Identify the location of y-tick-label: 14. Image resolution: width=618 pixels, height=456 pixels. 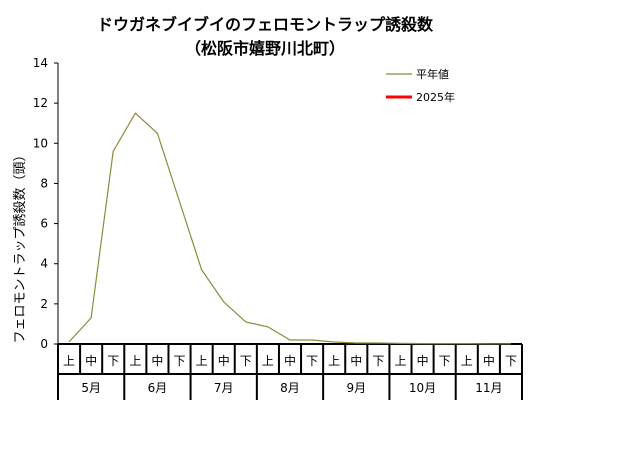
(40, 63).